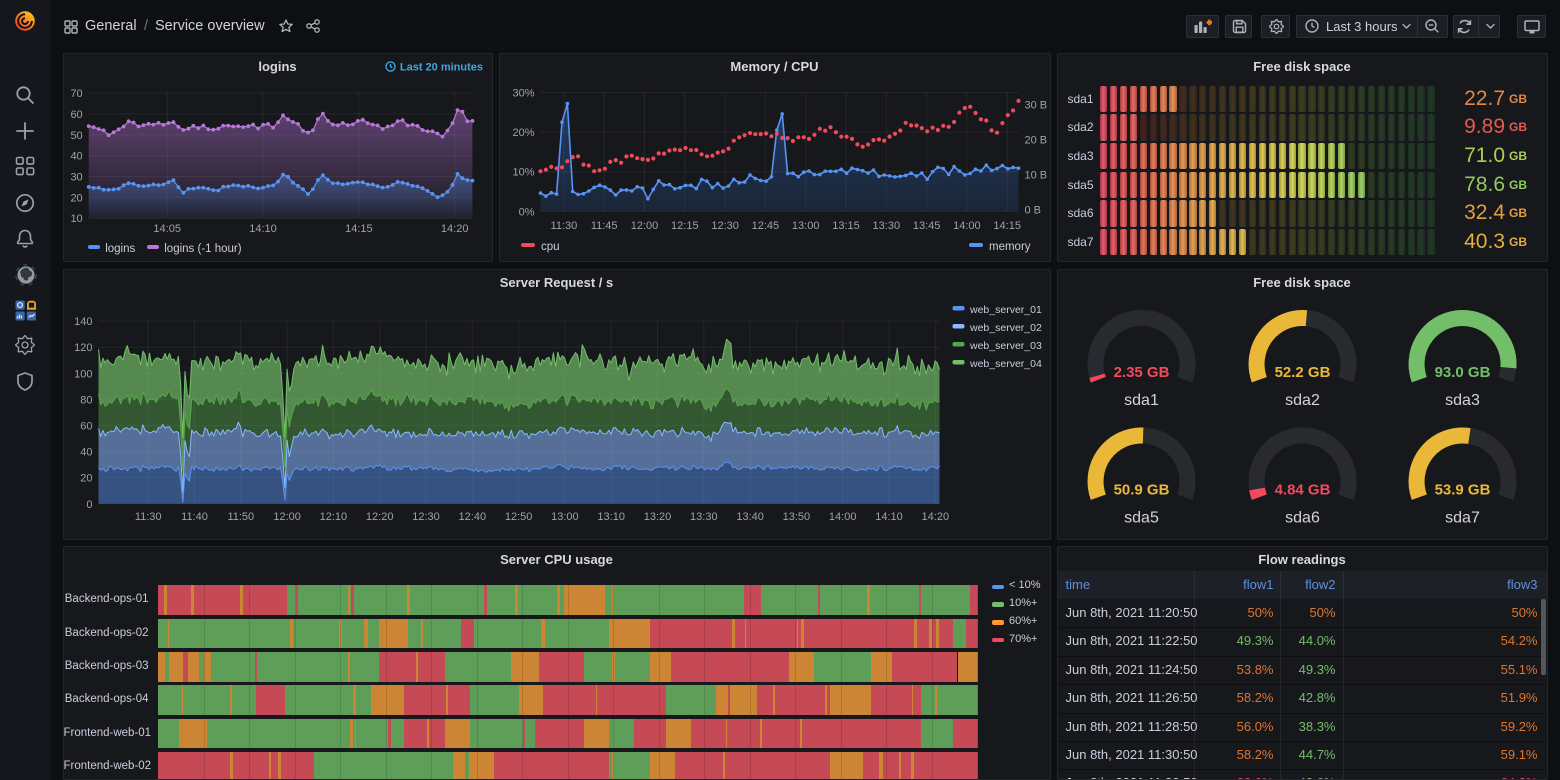 This screenshot has width=1560, height=780. I want to click on svg-text: 0, so click(89, 504).